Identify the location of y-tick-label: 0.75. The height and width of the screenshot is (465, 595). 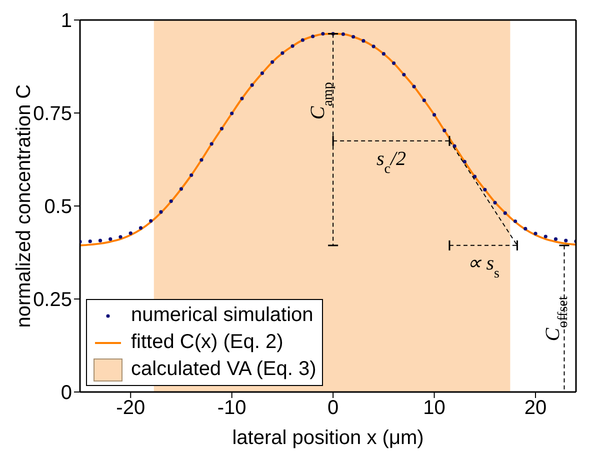
(52, 114).